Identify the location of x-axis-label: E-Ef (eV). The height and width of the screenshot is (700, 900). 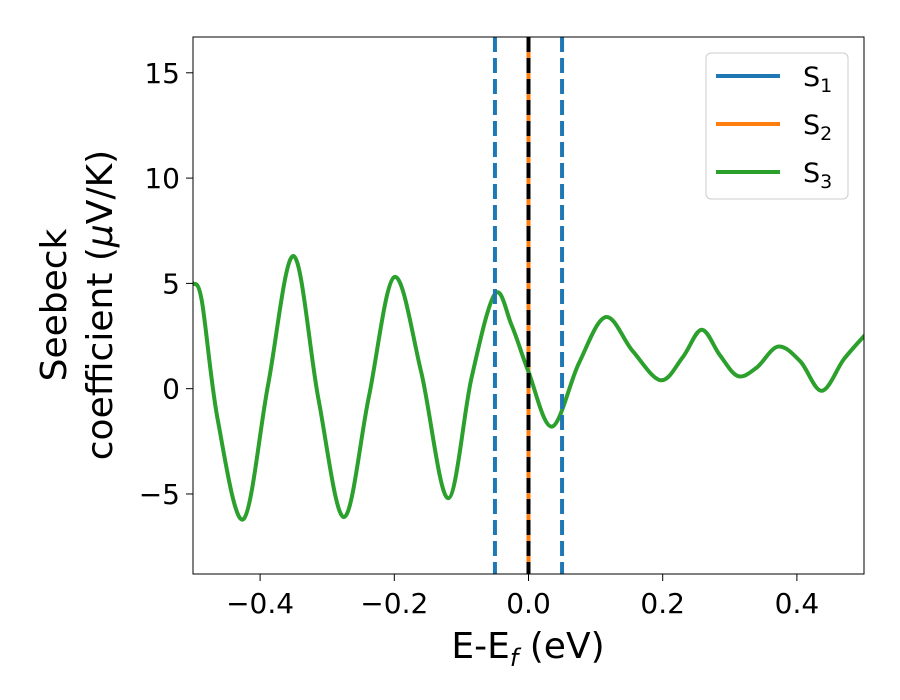
(527, 649).